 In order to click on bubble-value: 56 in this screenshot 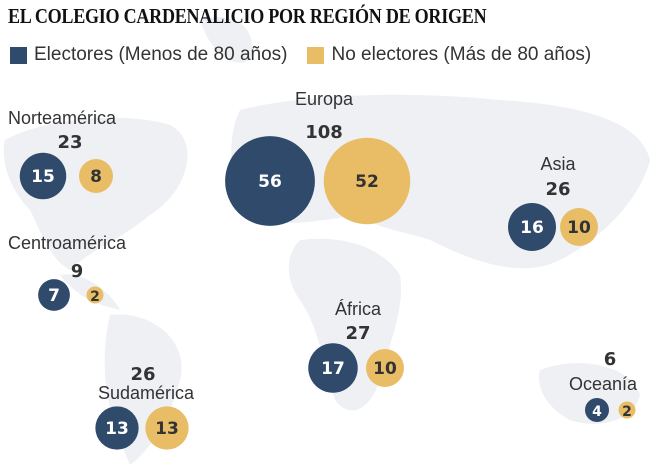, I will do `click(270, 182)`.